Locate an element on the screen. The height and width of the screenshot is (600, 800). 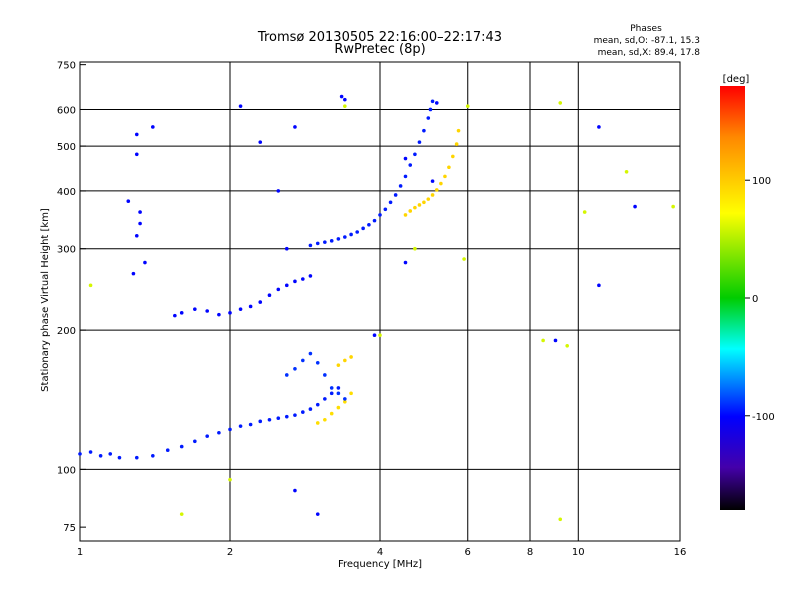
x-tick-label: 8 is located at coordinates (530, 552).